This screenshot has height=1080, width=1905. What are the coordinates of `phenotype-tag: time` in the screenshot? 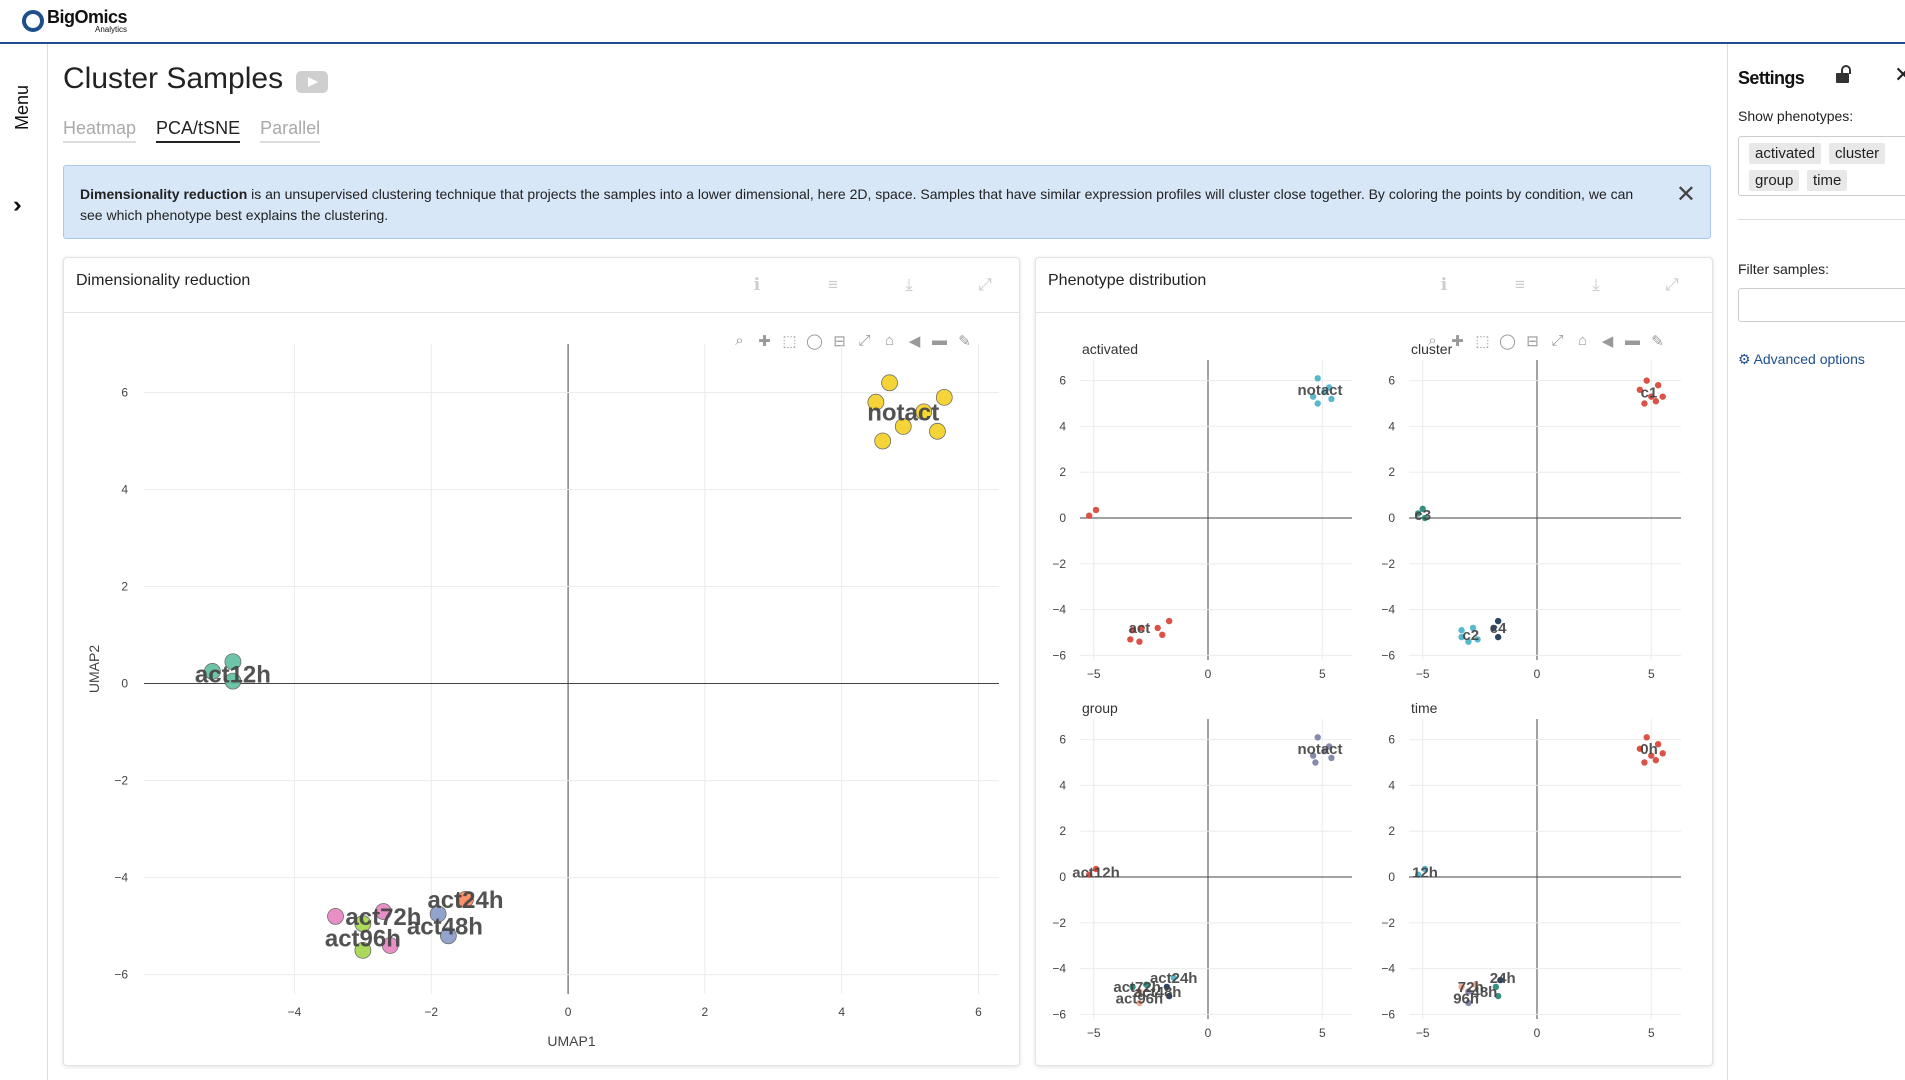 It's located at (1827, 180).